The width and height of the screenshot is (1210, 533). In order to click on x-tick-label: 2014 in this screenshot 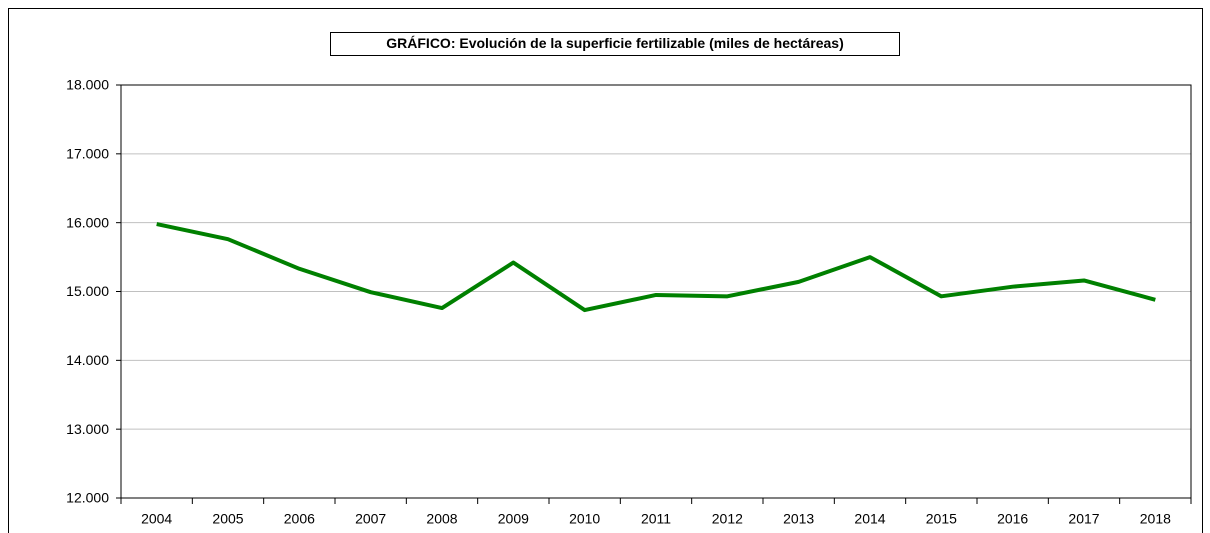, I will do `click(869, 519)`.